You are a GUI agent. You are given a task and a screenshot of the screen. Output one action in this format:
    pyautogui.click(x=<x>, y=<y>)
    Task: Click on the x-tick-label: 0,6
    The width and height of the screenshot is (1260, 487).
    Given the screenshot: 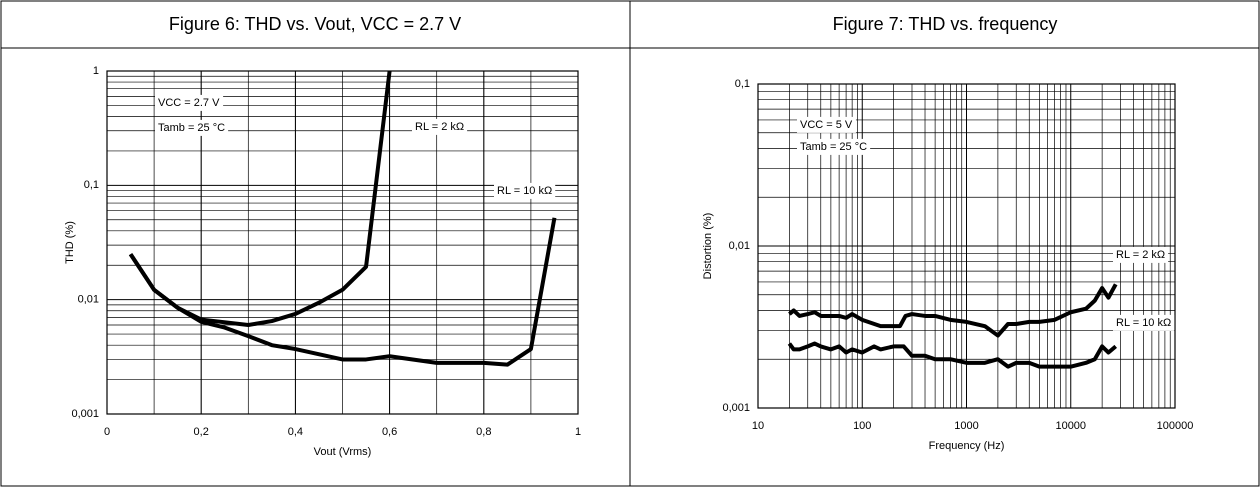 What is the action you would take?
    pyautogui.click(x=389, y=432)
    